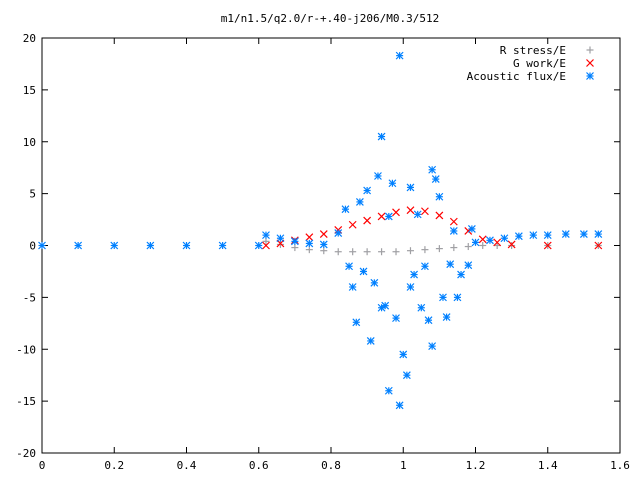  Describe the element at coordinates (539, 63) in the screenshot. I see `legend-label: G work/E` at that location.